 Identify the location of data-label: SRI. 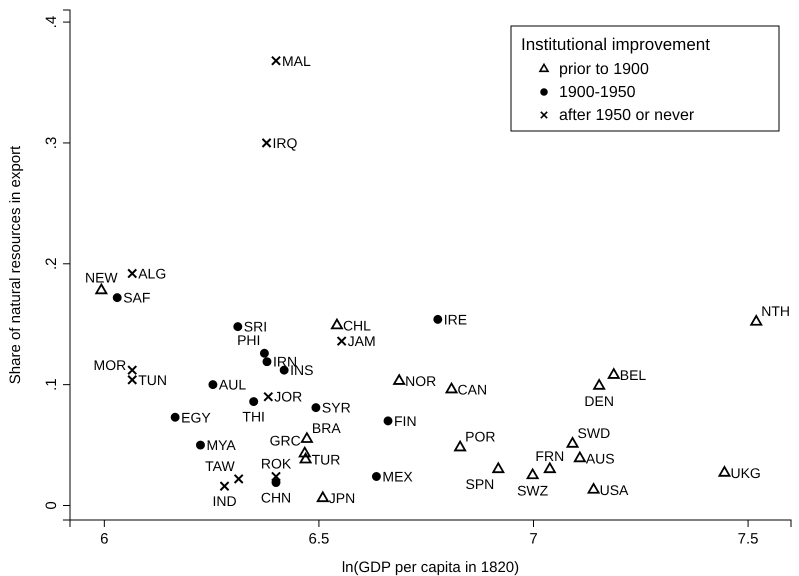
(256, 326).